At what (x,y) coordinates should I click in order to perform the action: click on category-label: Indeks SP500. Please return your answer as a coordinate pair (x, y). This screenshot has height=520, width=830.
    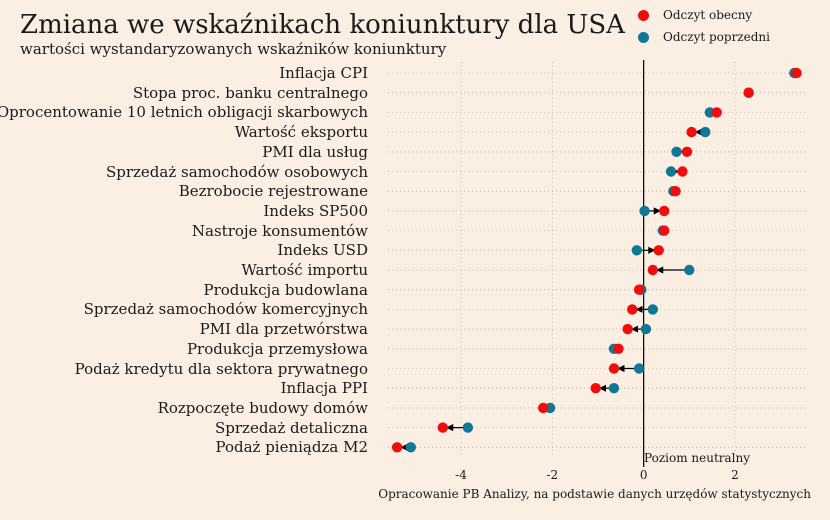
    Looking at the image, I should click on (315, 210).